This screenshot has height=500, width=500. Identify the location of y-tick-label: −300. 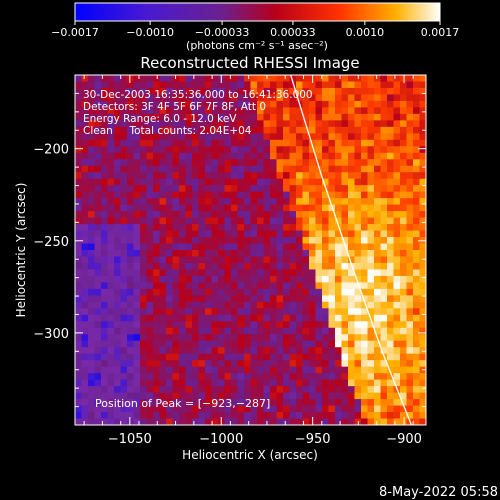
(51, 334).